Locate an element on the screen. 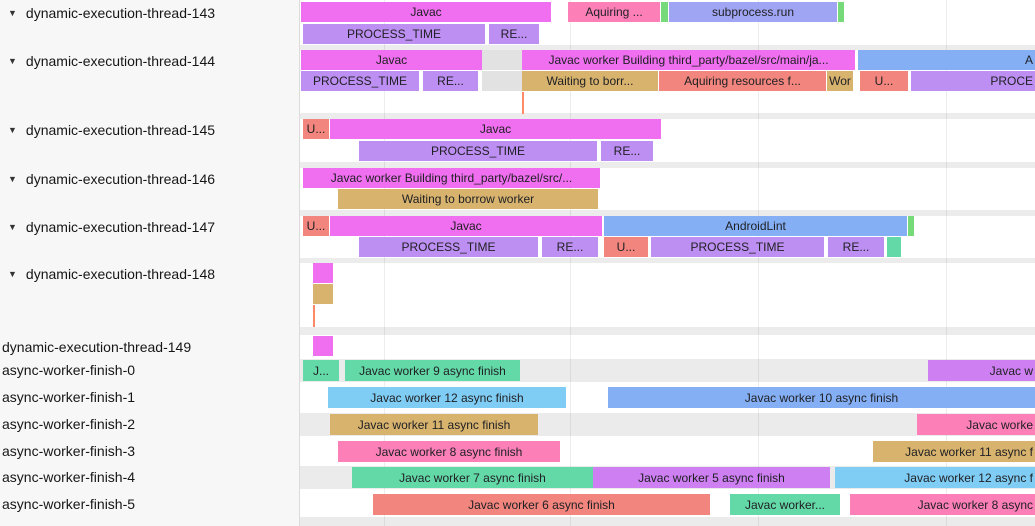 Image resolution: width=1035 pixels, height=526 pixels. track-label: async-worker-finish-4 is located at coordinates (69, 477).